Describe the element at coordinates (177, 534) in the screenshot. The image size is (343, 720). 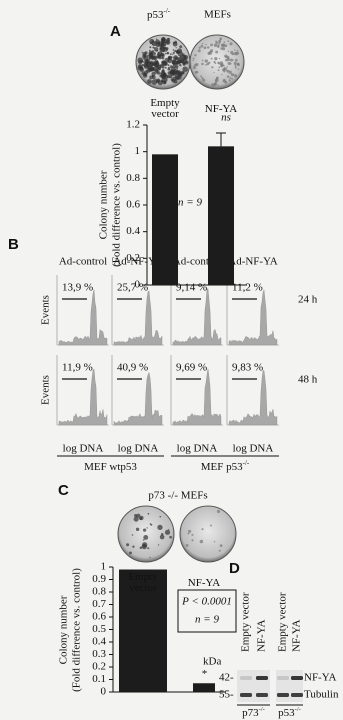
I see `dish-images` at that location.